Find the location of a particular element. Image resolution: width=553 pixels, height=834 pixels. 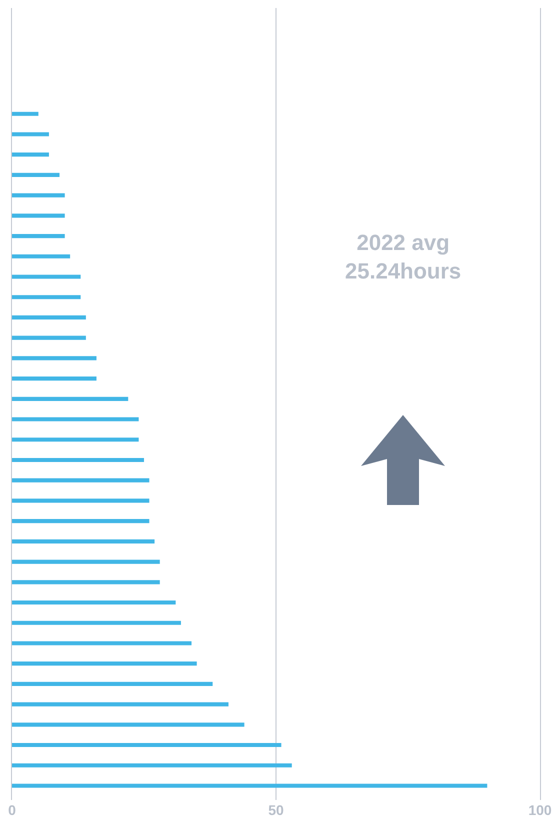

x-tick-label: 0 is located at coordinates (12, 810).